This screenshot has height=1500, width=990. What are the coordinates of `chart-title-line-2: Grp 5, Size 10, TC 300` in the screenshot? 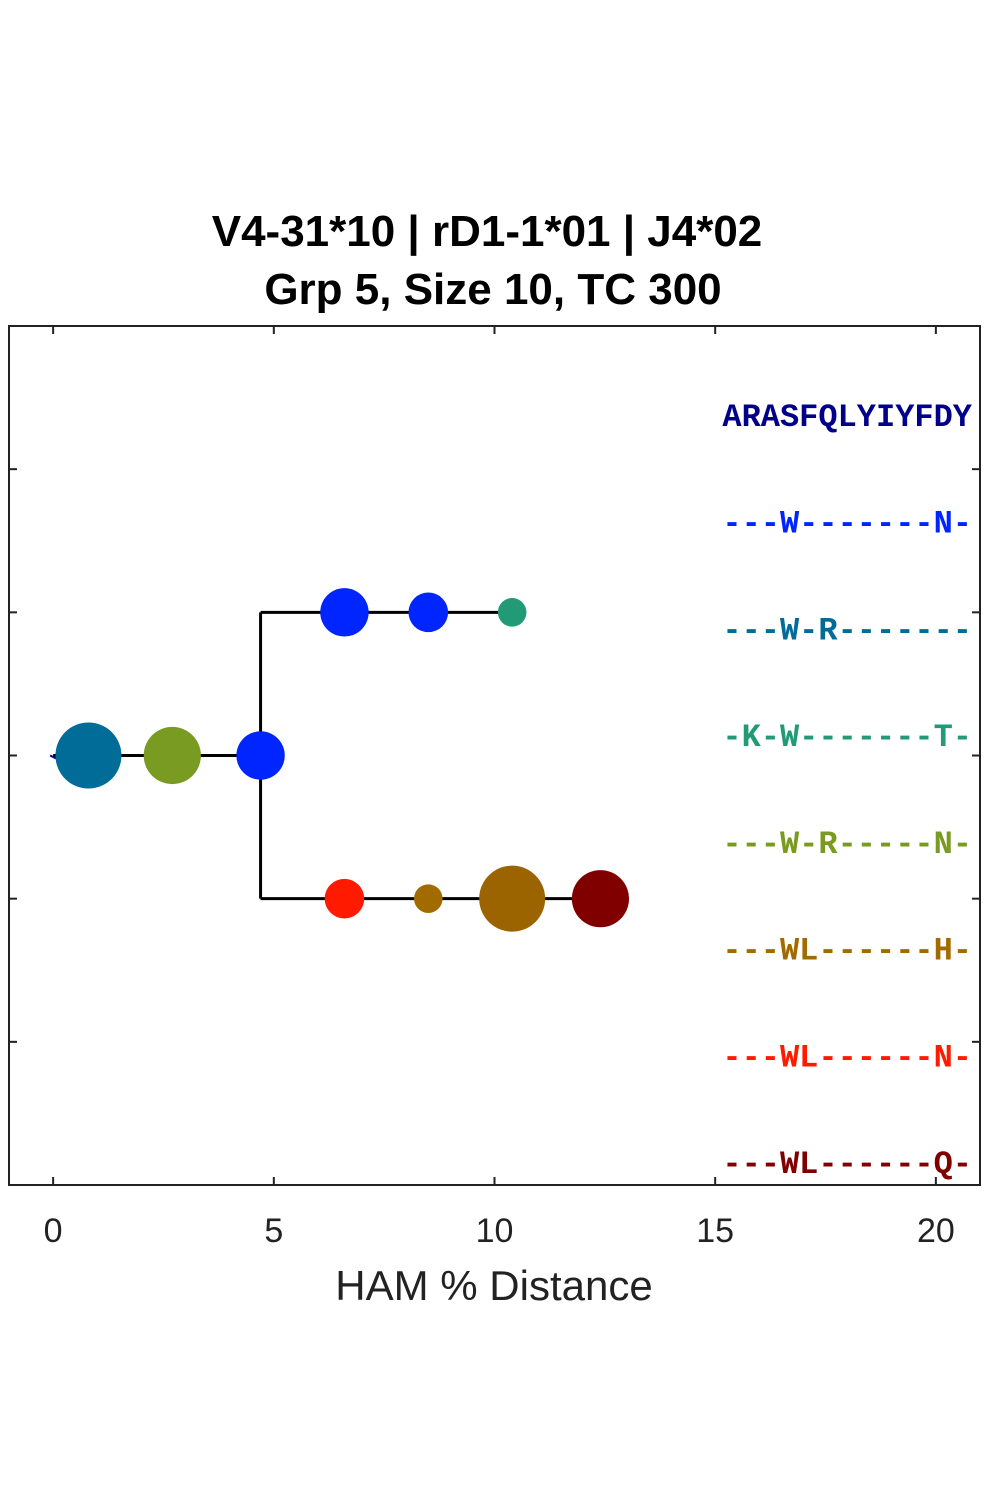 It's located at (492, 289).